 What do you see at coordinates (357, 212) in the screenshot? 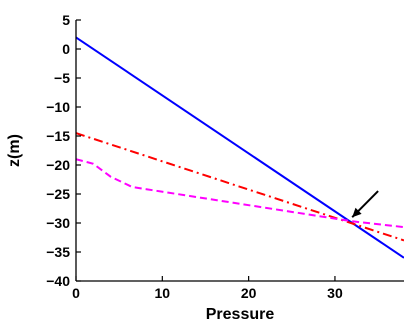
I see `annotation-arrow-head` at bounding box center [357, 212].